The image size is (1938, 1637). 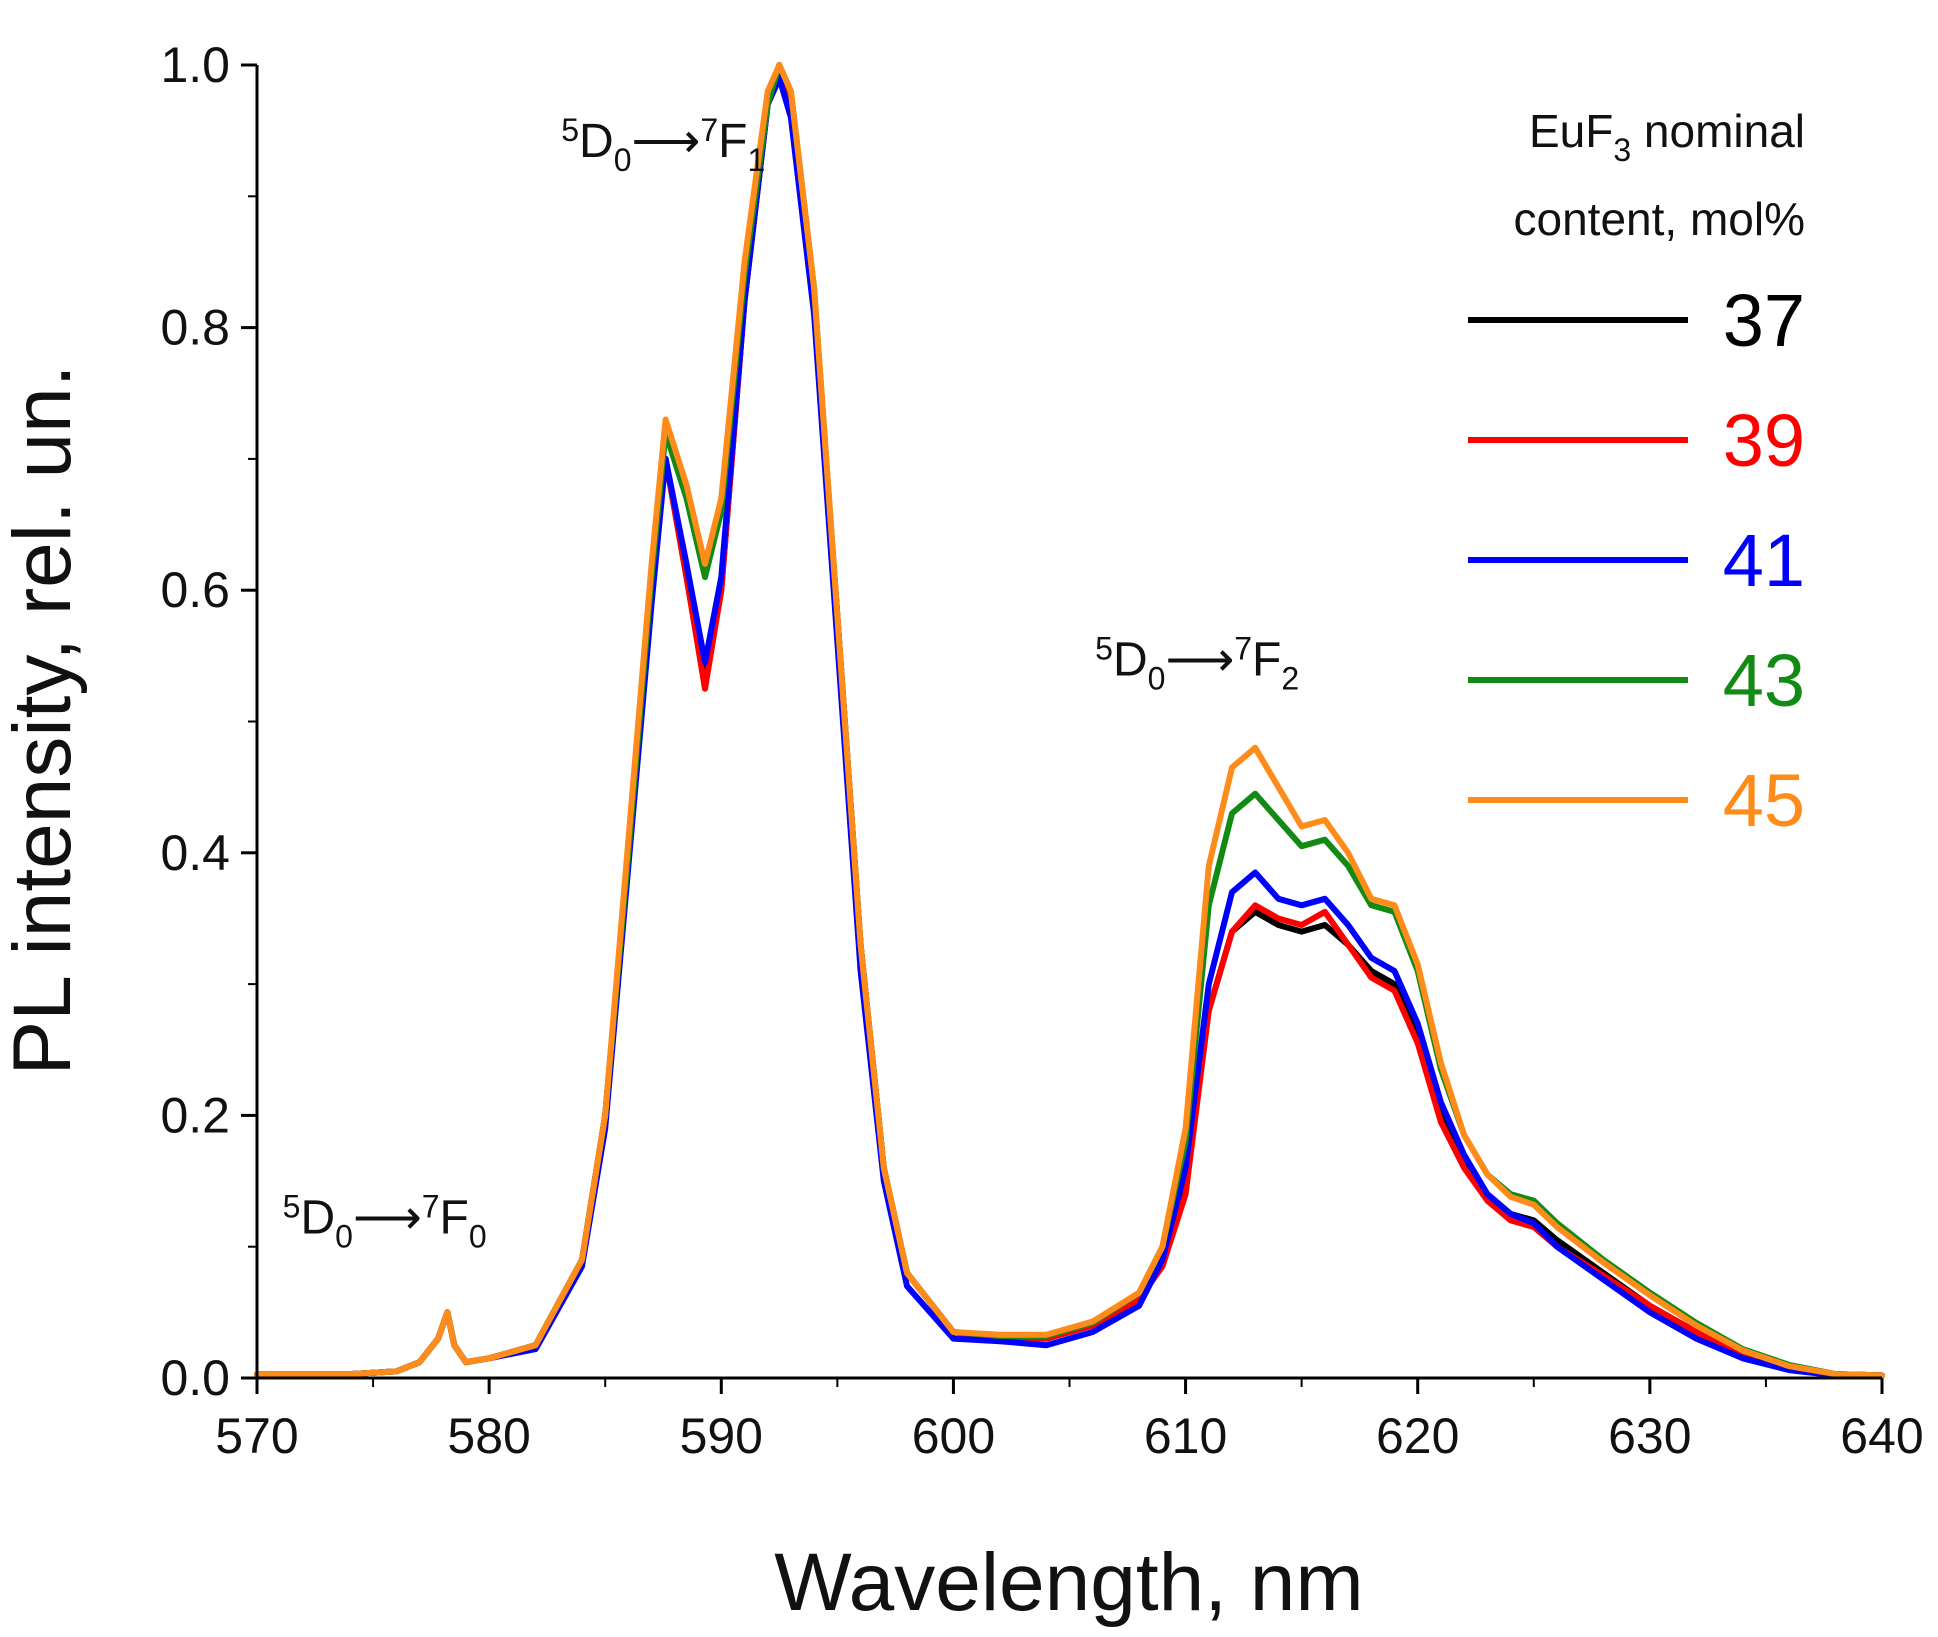 I want to click on y-tick-label-0: 0.0, so click(x=195, y=1378).